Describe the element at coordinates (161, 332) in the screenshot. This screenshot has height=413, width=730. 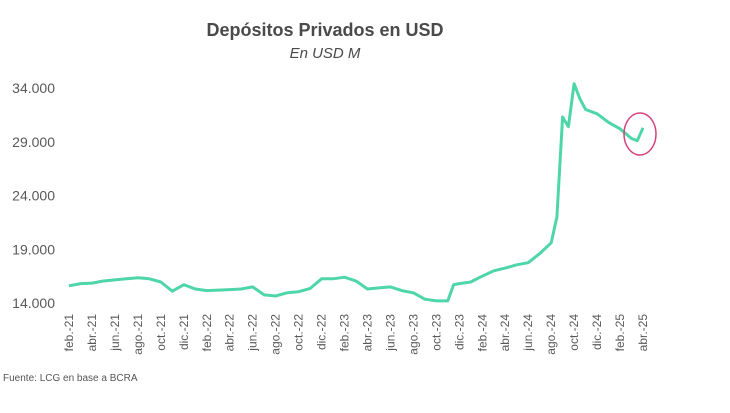
I see `x-tick-label: oct.-21` at that location.